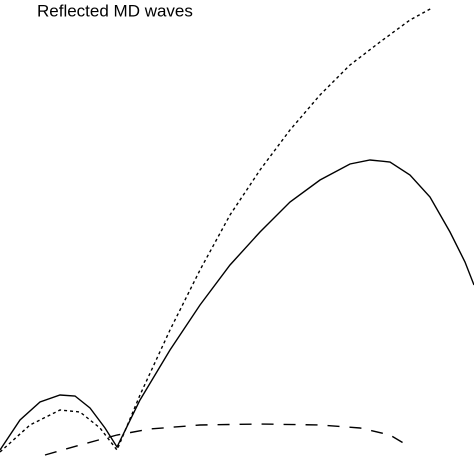 Image resolution: width=474 pixels, height=457 pixels. What do you see at coordinates (227, 439) in the screenshot?
I see `line-series` at bounding box center [227, 439].